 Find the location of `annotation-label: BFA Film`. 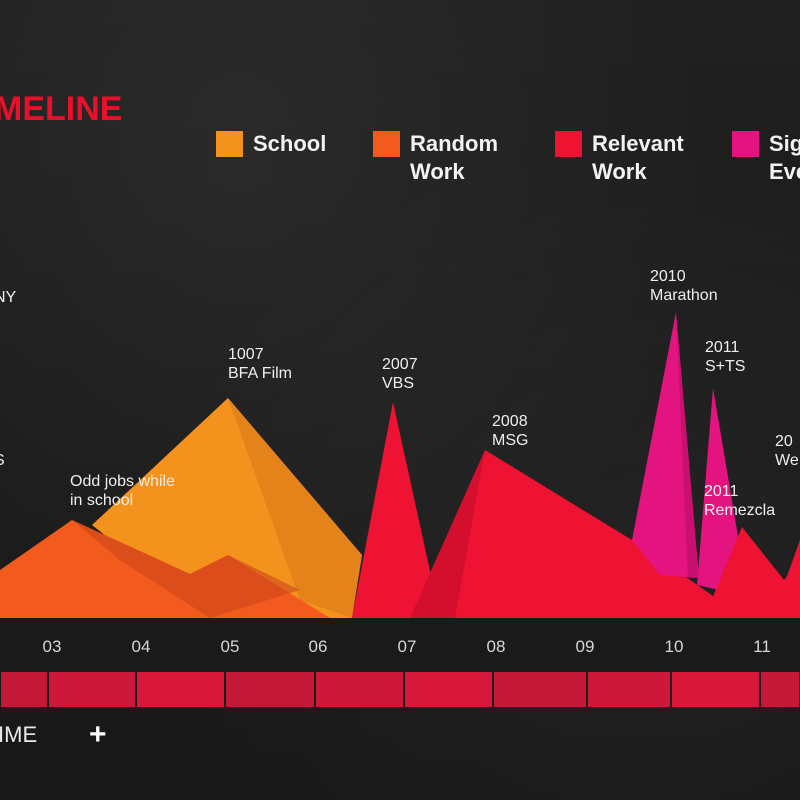

annotation-label: BFA Film is located at coordinates (260, 373).